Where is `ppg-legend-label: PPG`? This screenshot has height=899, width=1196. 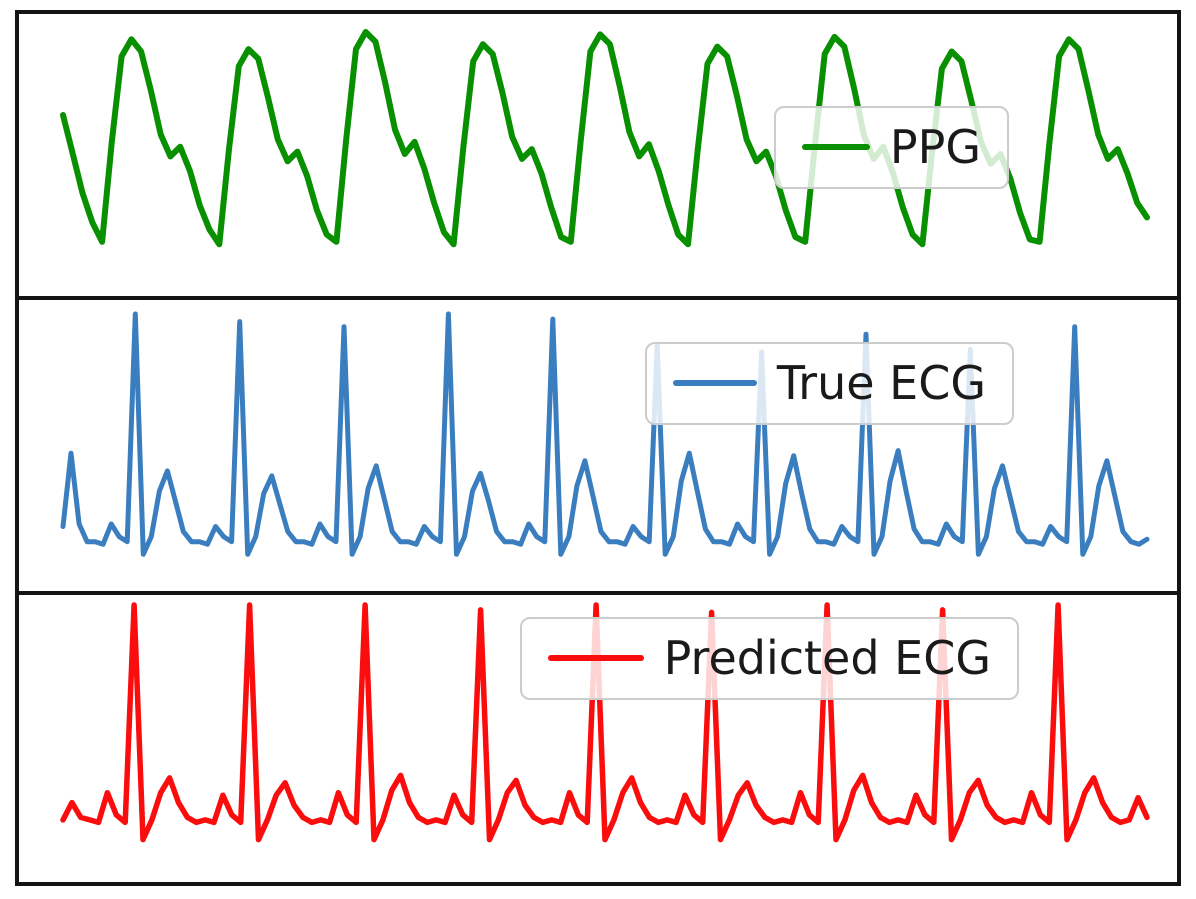
ppg-legend-label: PPG is located at coordinates (935, 147).